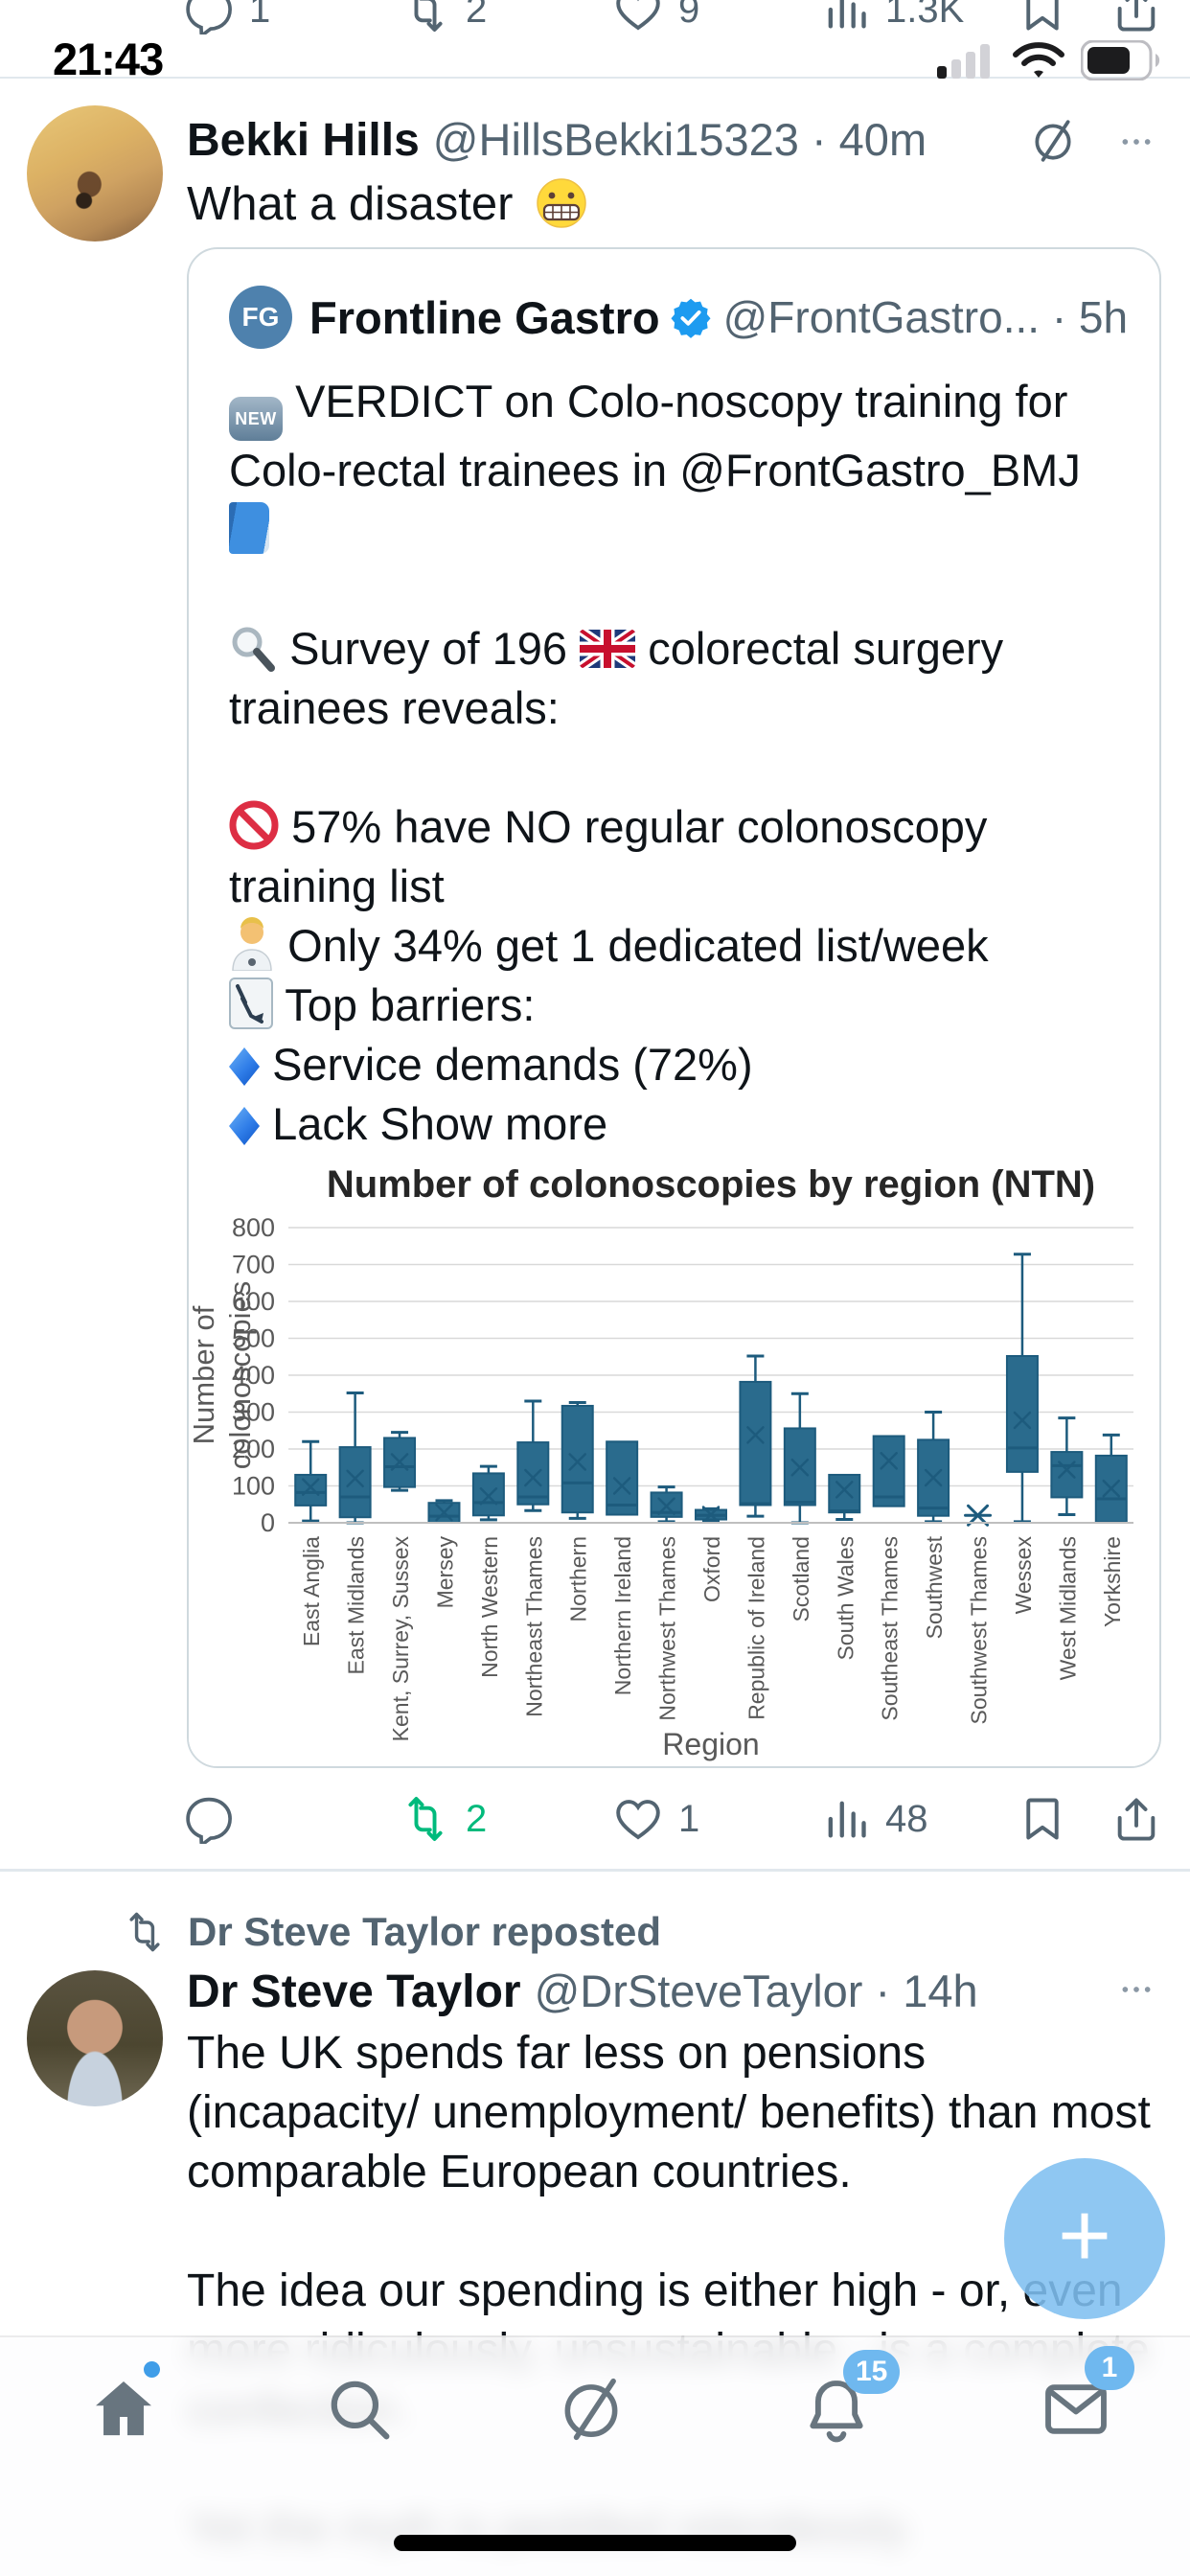 This screenshot has height=2576, width=1190. Describe the element at coordinates (872, 2372) in the screenshot. I see `notifications-badge: 15` at that location.